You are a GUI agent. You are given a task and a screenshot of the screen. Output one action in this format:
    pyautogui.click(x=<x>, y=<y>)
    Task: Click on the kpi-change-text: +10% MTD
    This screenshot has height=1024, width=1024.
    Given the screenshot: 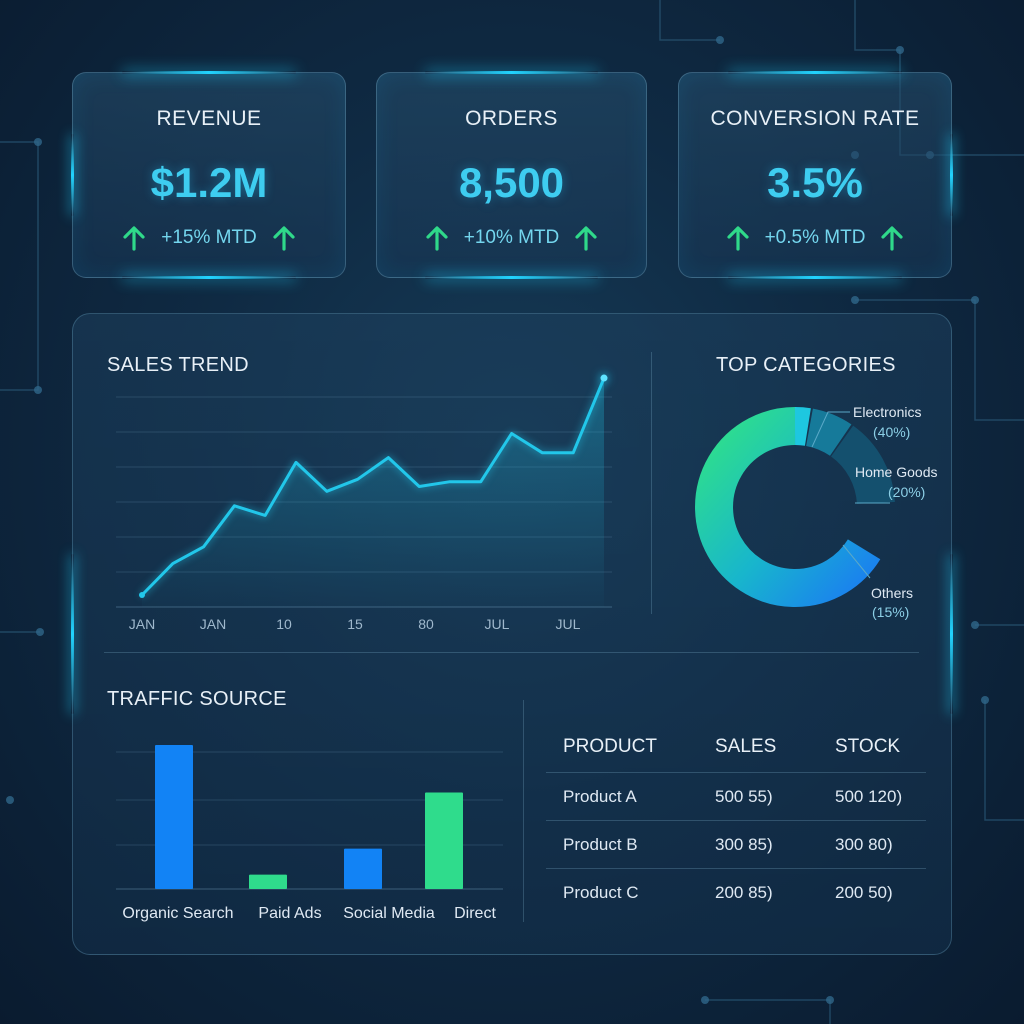 What is the action you would take?
    pyautogui.click(x=511, y=237)
    